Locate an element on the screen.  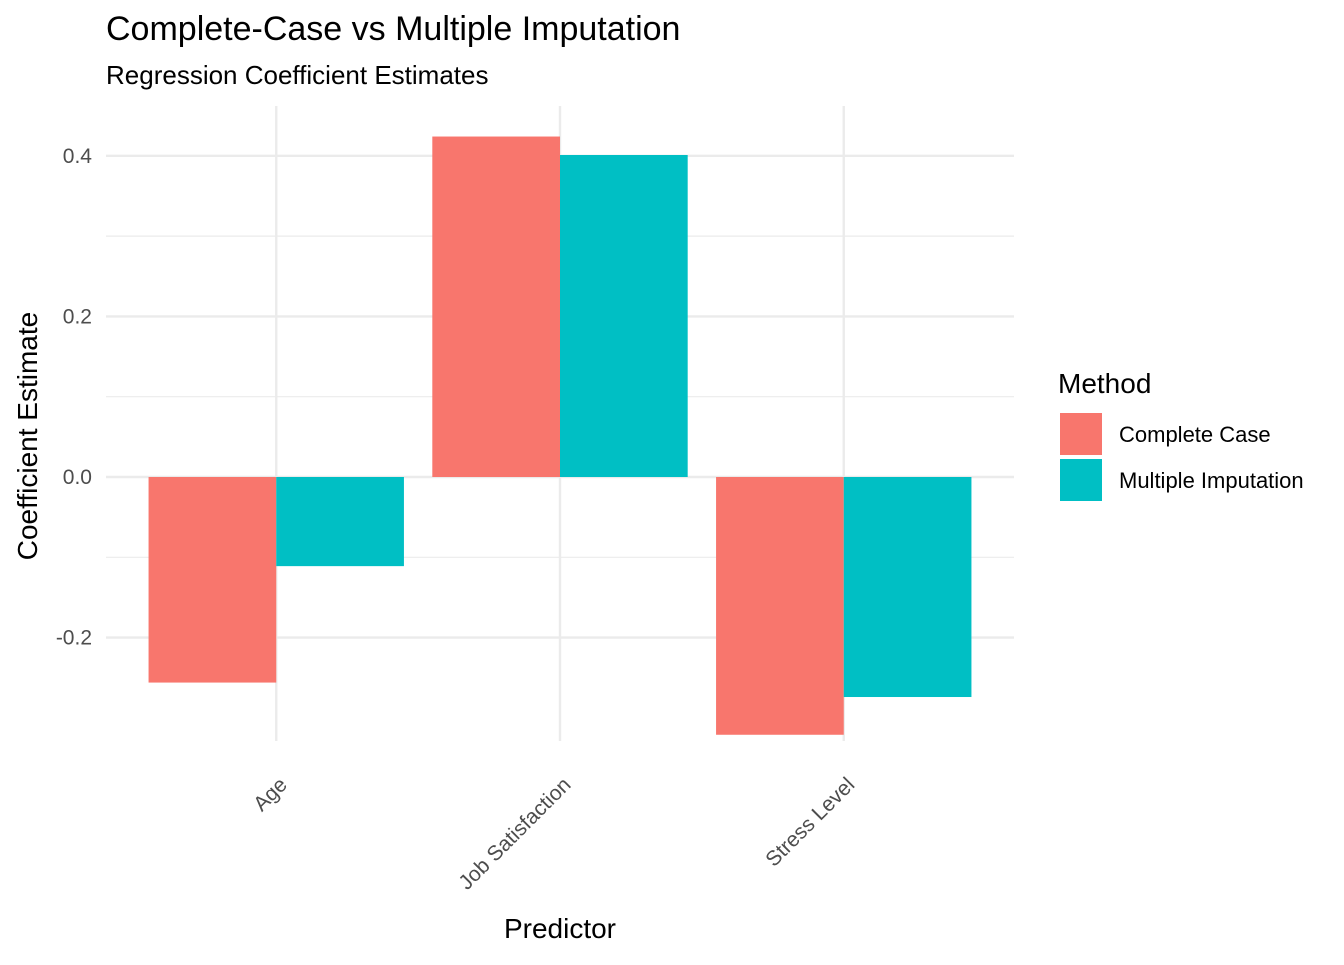
legend: Method Complete Case Multiple Imputation is located at coordinates (1181, 434).